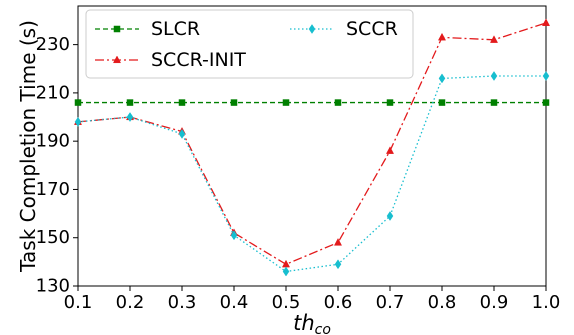  Describe the element at coordinates (53, 286) in the screenshot. I see `y-tick-label: 130` at that location.